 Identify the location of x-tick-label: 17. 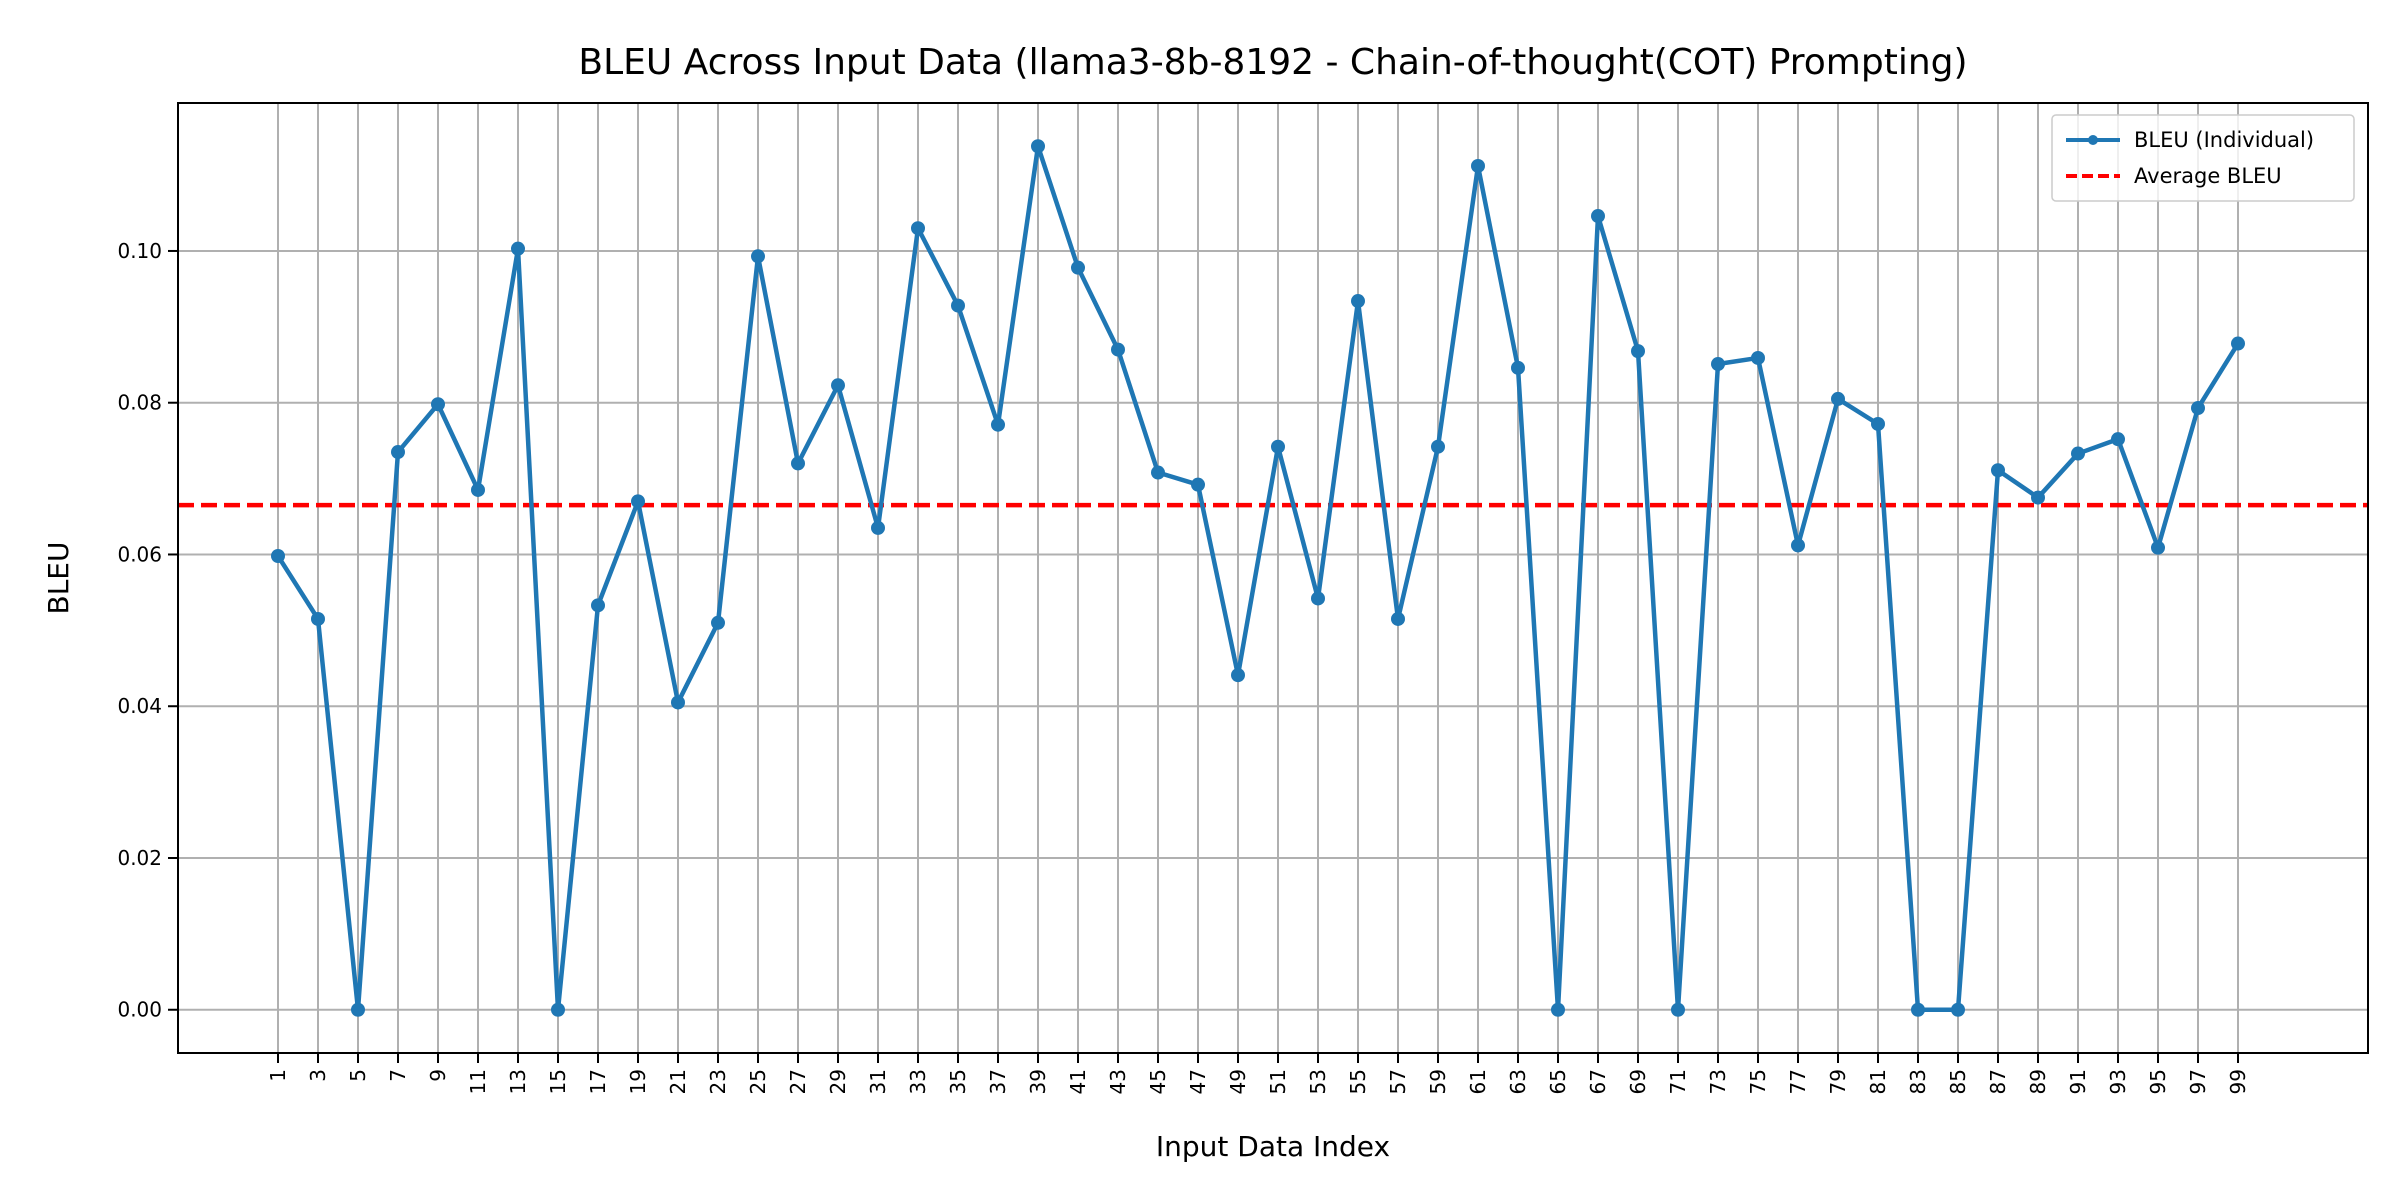
(598, 1081).